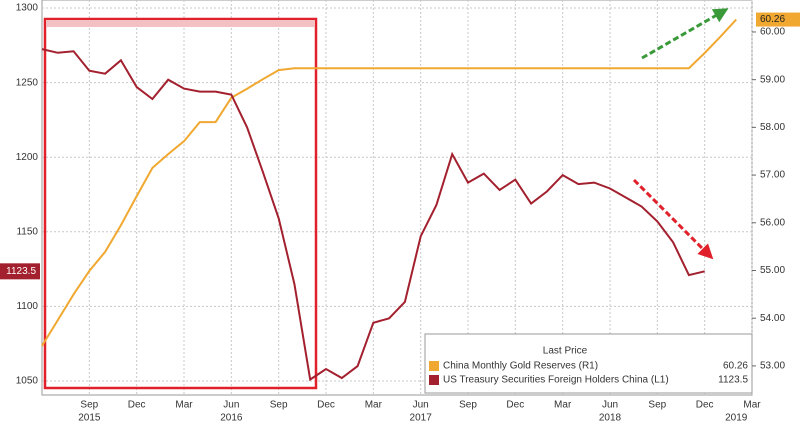 Image resolution: width=800 pixels, height=425 pixels. What do you see at coordinates (180, 23) in the screenshot?
I see `highlight-band` at bounding box center [180, 23].